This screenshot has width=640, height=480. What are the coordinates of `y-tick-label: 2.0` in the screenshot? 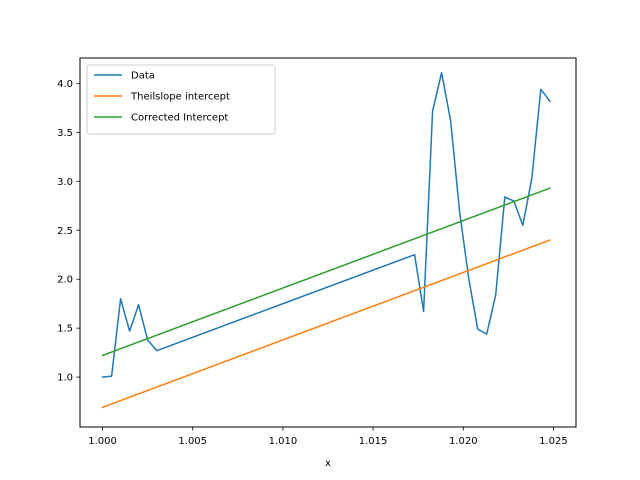 It's located at (65, 280).